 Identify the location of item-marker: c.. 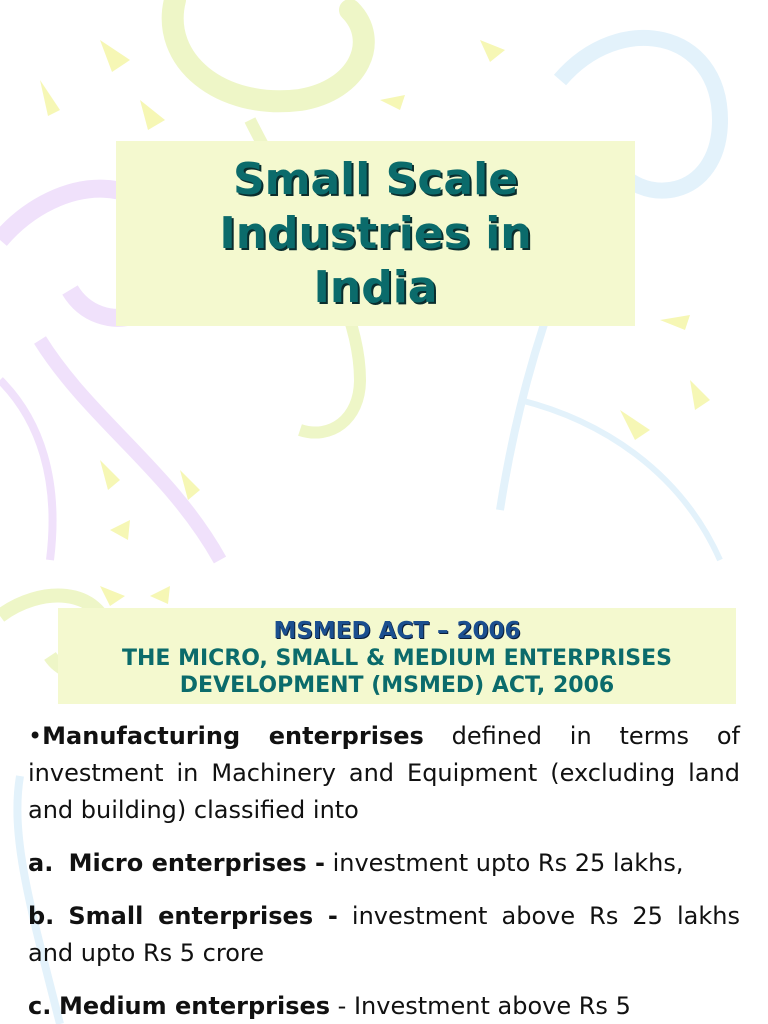
(40, 1006).